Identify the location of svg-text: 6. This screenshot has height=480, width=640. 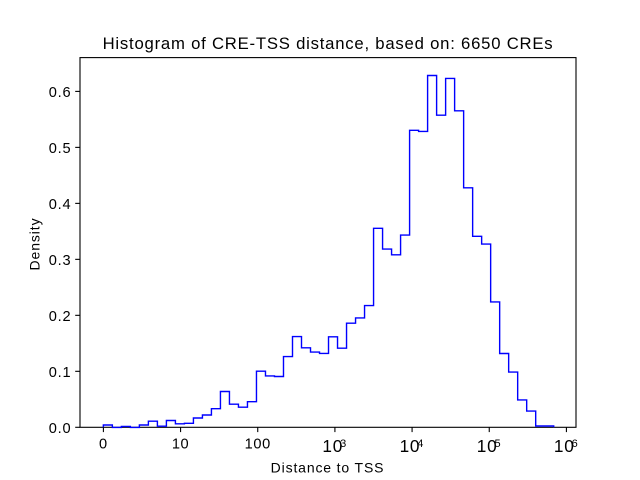
(575, 444).